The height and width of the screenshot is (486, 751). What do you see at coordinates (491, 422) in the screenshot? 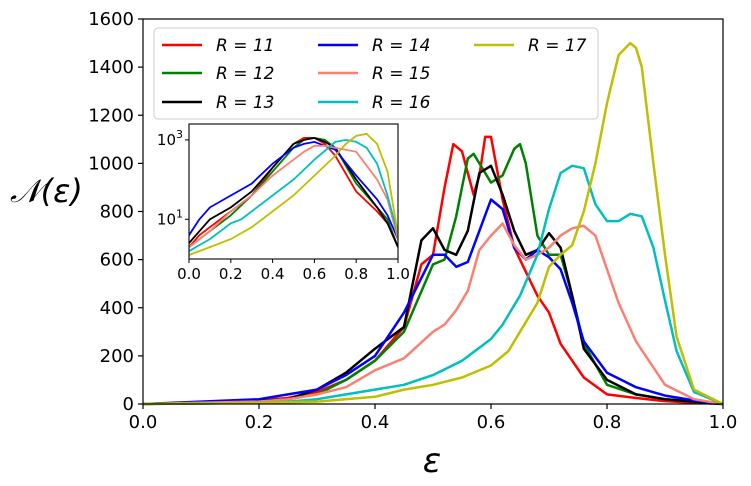
I see `x-tick-label: 0.6` at bounding box center [491, 422].